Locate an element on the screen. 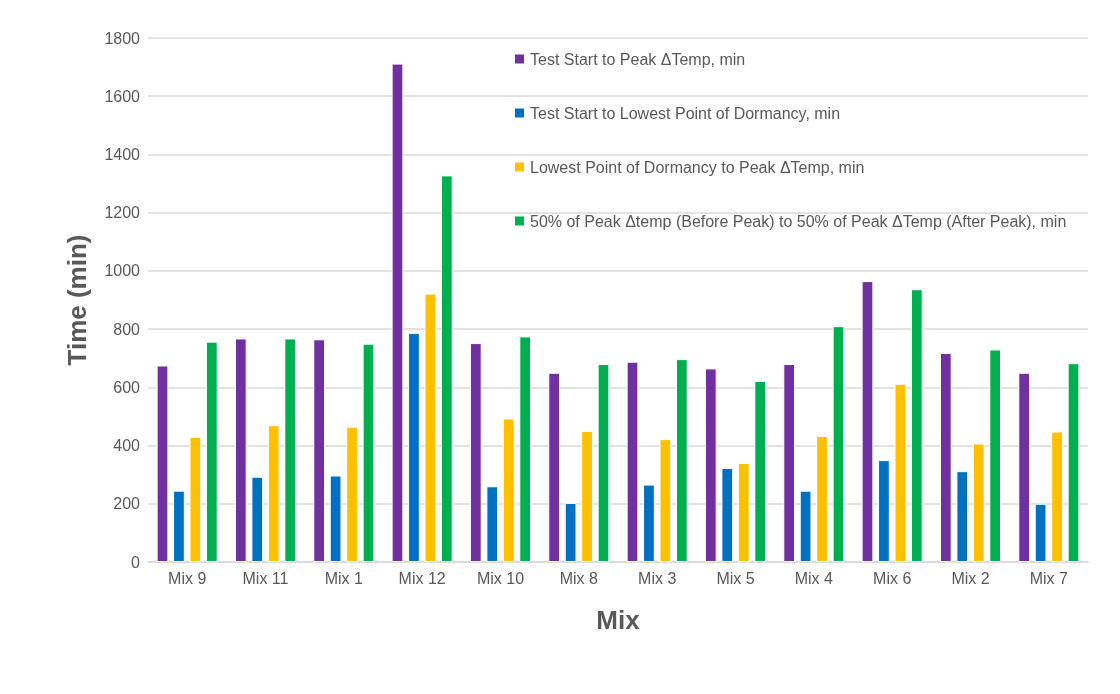 Image resolution: width=1120 pixels, height=694 pixels. x-tick-label: Mix 2 is located at coordinates (970, 578).